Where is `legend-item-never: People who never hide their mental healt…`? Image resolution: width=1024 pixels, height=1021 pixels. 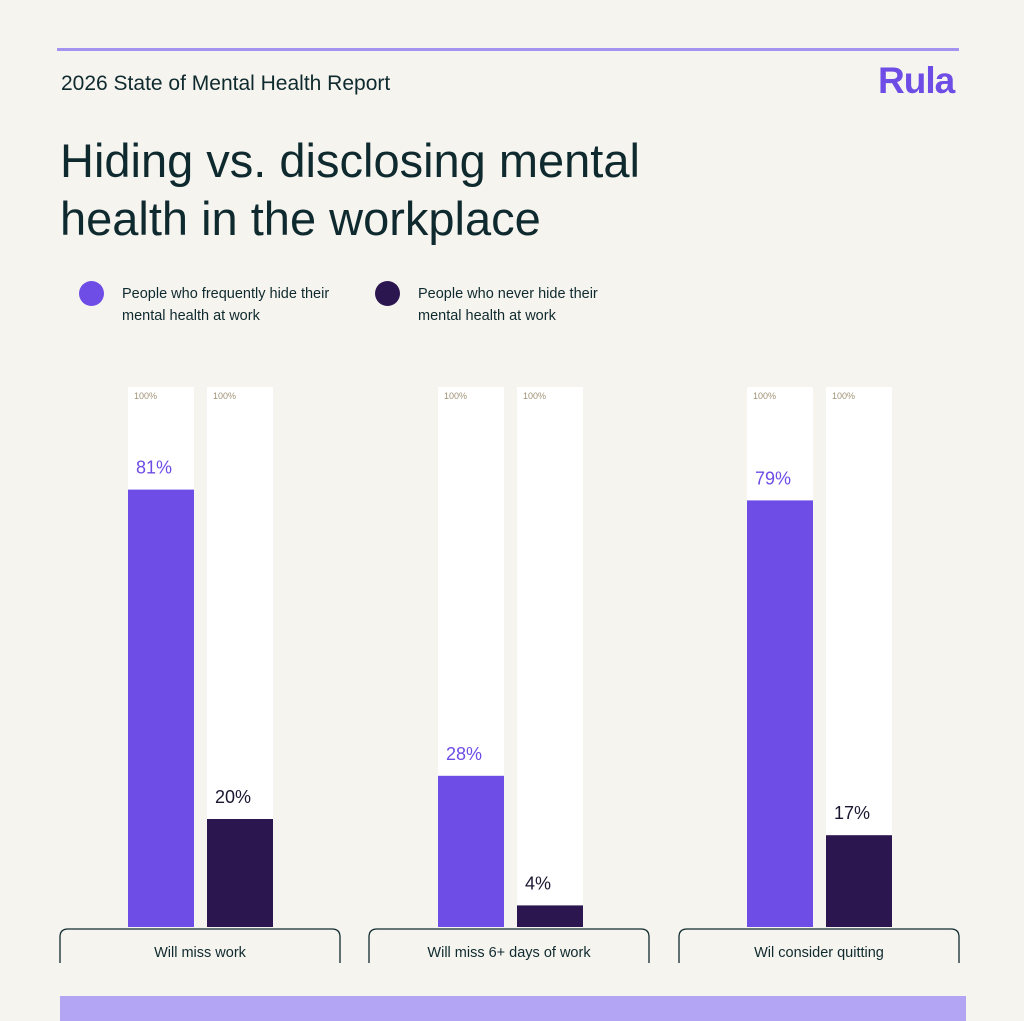
legend-item-never: People who never hide their mental healt… is located at coordinates (521, 304).